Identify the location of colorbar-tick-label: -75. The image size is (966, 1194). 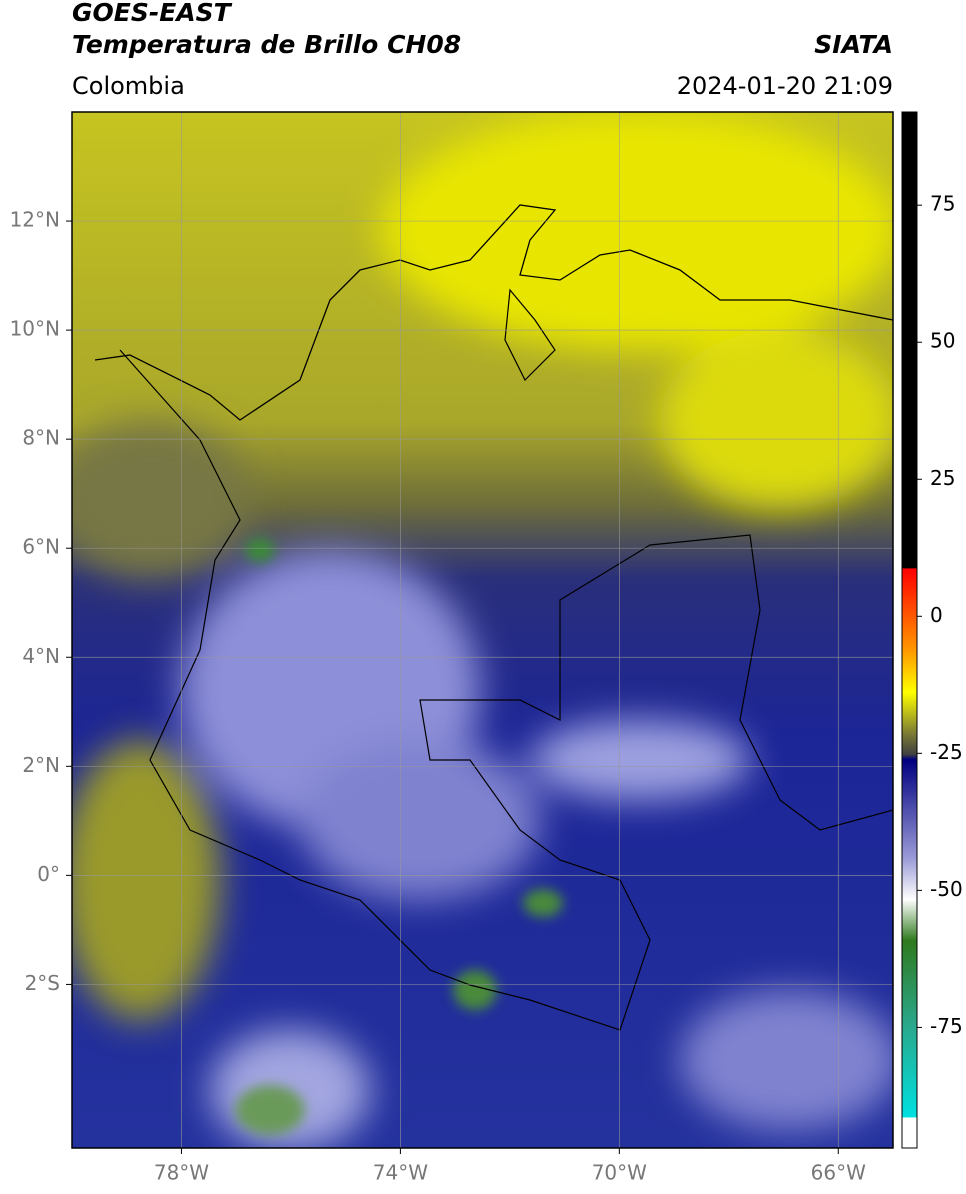
(946, 1026).